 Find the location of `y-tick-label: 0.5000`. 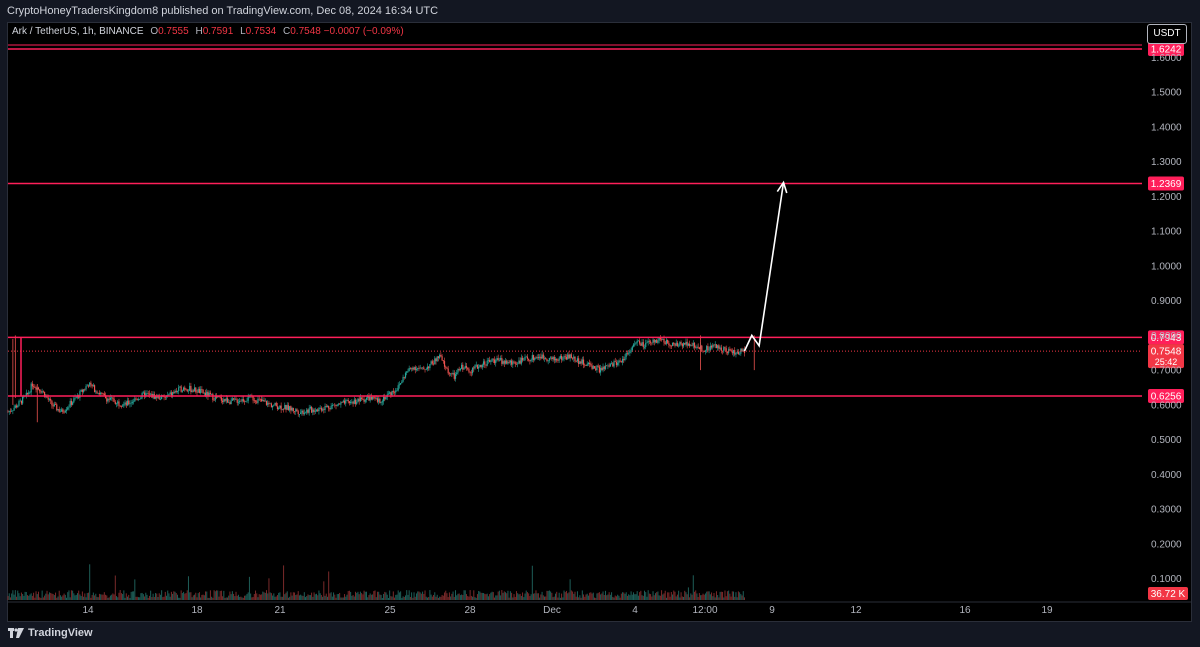

y-tick-label: 0.5000 is located at coordinates (1166, 440).